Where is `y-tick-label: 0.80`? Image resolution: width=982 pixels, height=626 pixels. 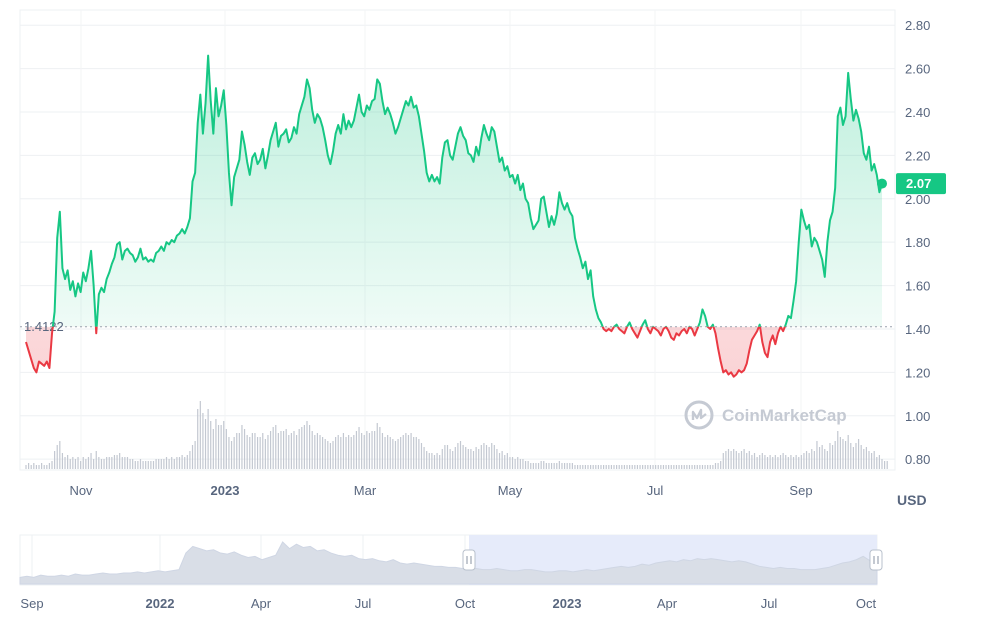
y-tick-label: 0.80 is located at coordinates (917, 459).